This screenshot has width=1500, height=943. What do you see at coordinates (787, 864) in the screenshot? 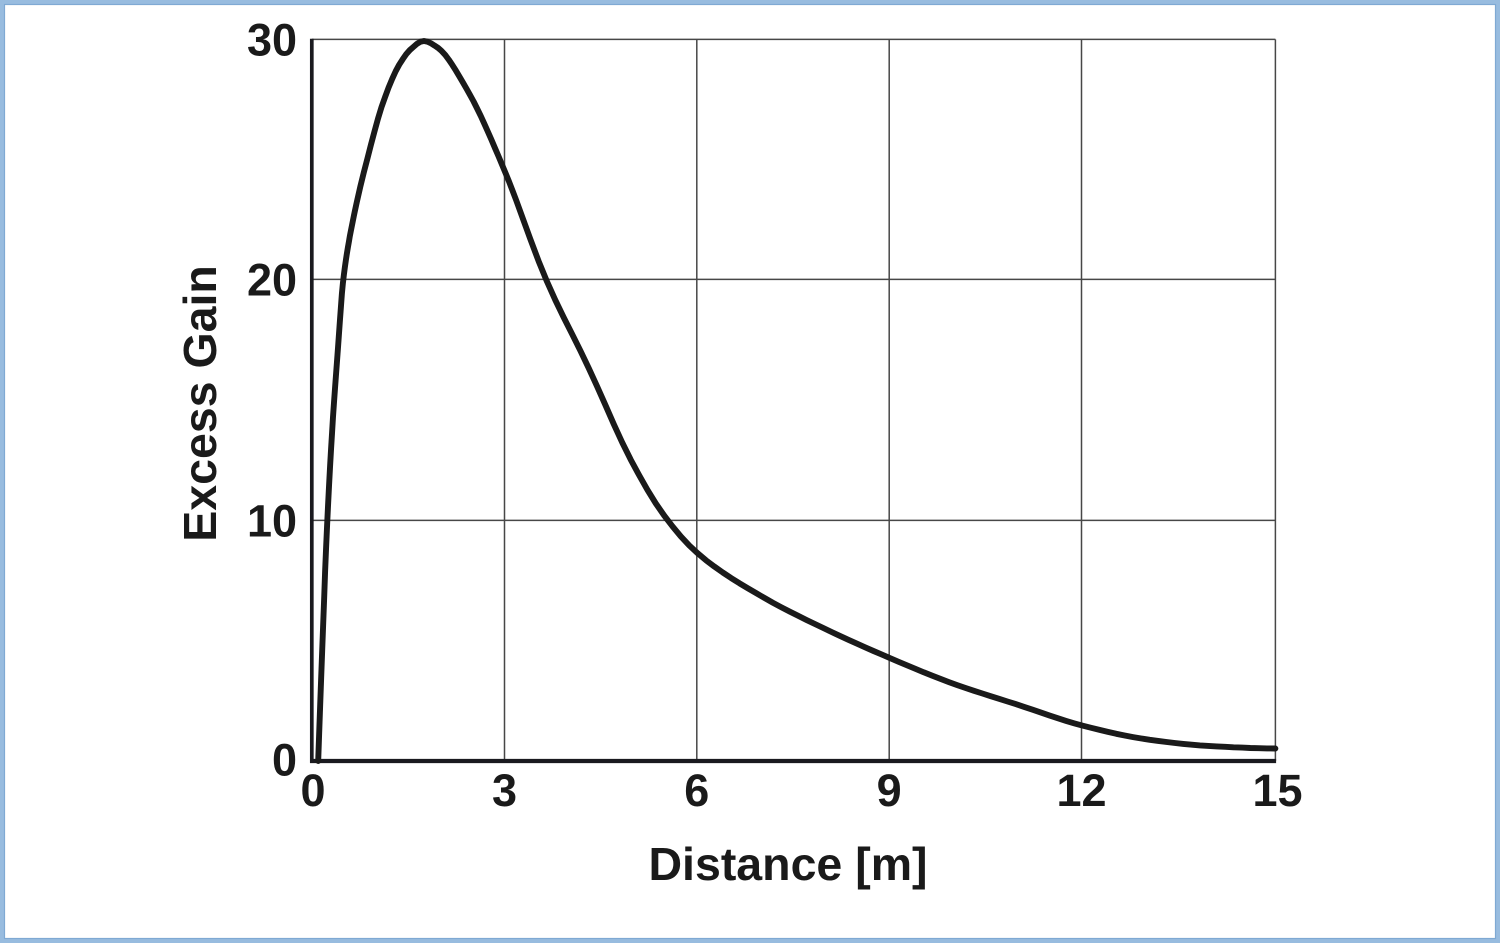
I see `svg-text: Distance [m]` at bounding box center [787, 864].